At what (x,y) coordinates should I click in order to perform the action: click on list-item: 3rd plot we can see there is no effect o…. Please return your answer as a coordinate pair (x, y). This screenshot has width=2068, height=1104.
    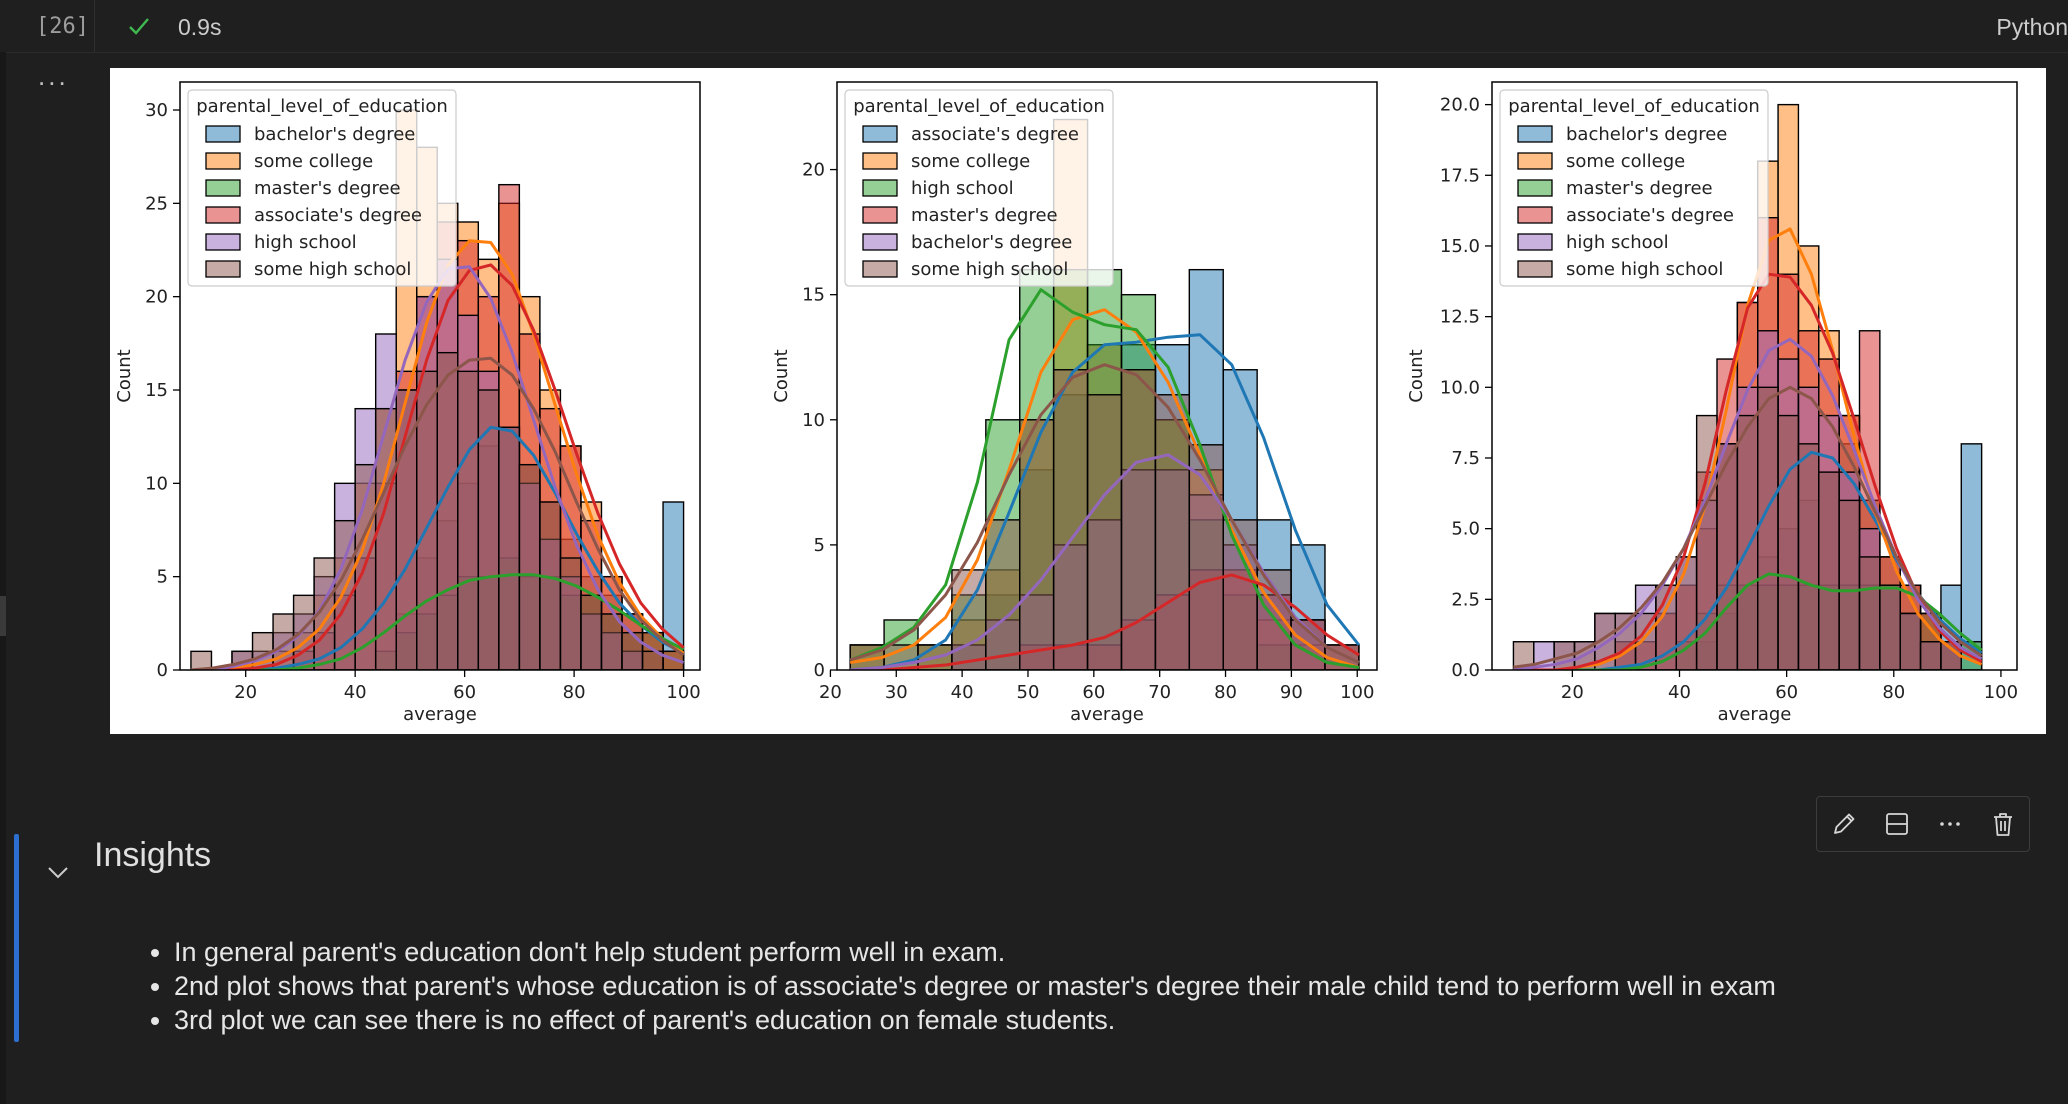
    Looking at the image, I should click on (1121, 1020).